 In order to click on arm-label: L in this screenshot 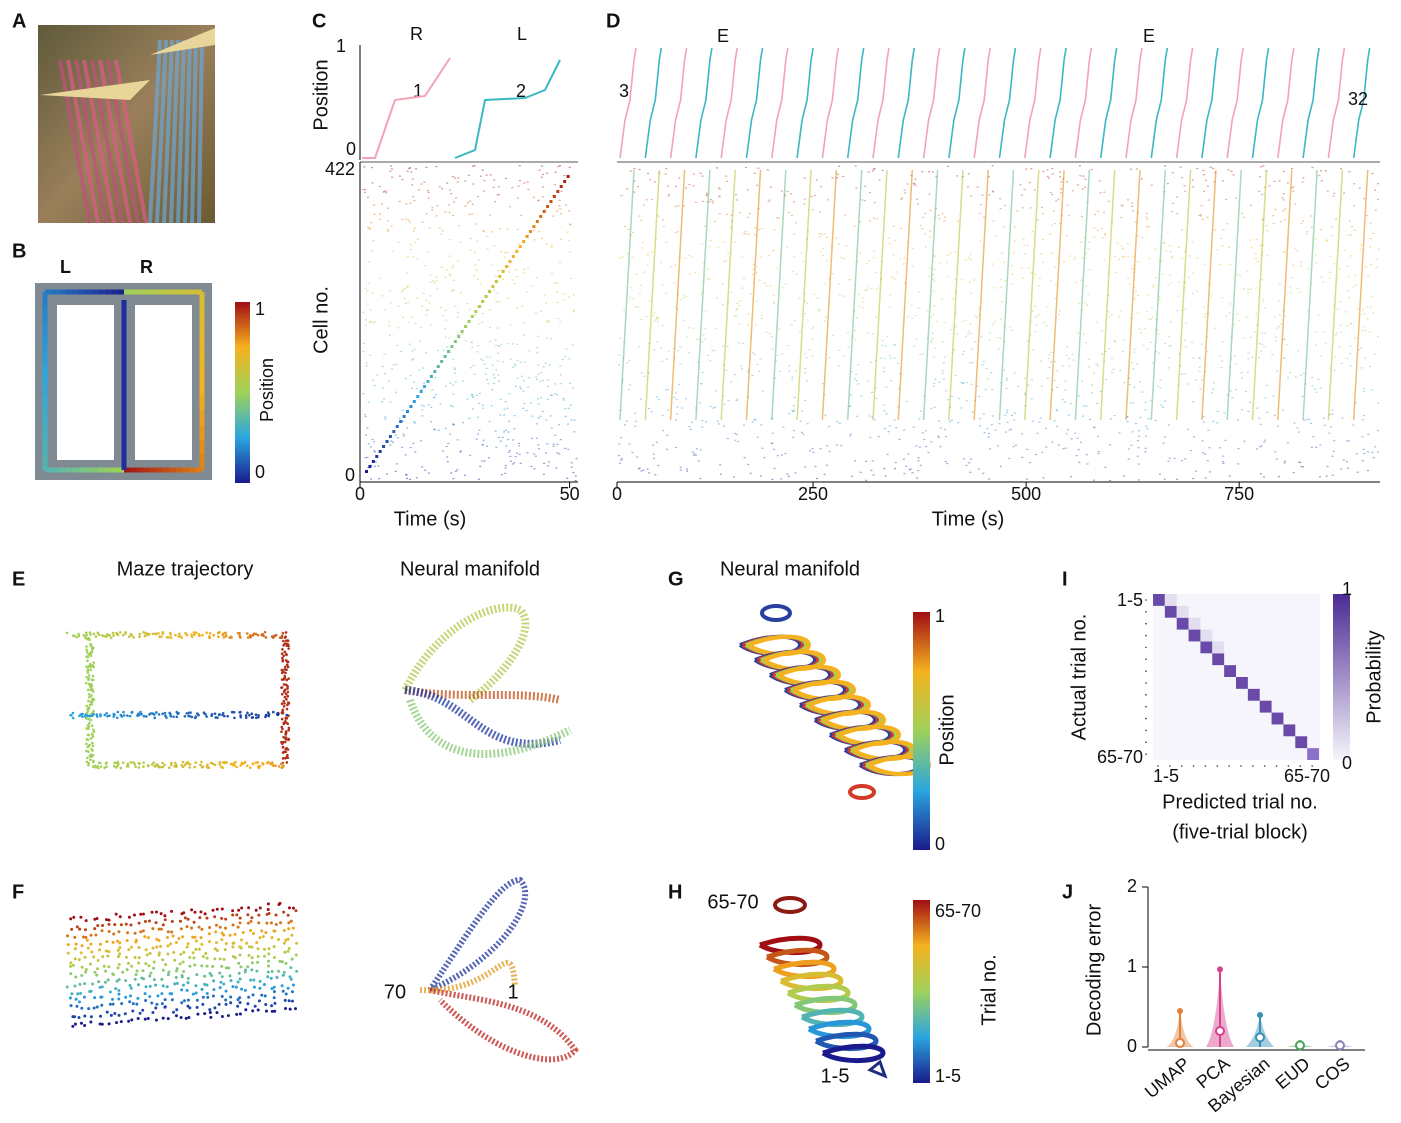, I will do `click(65, 267)`.